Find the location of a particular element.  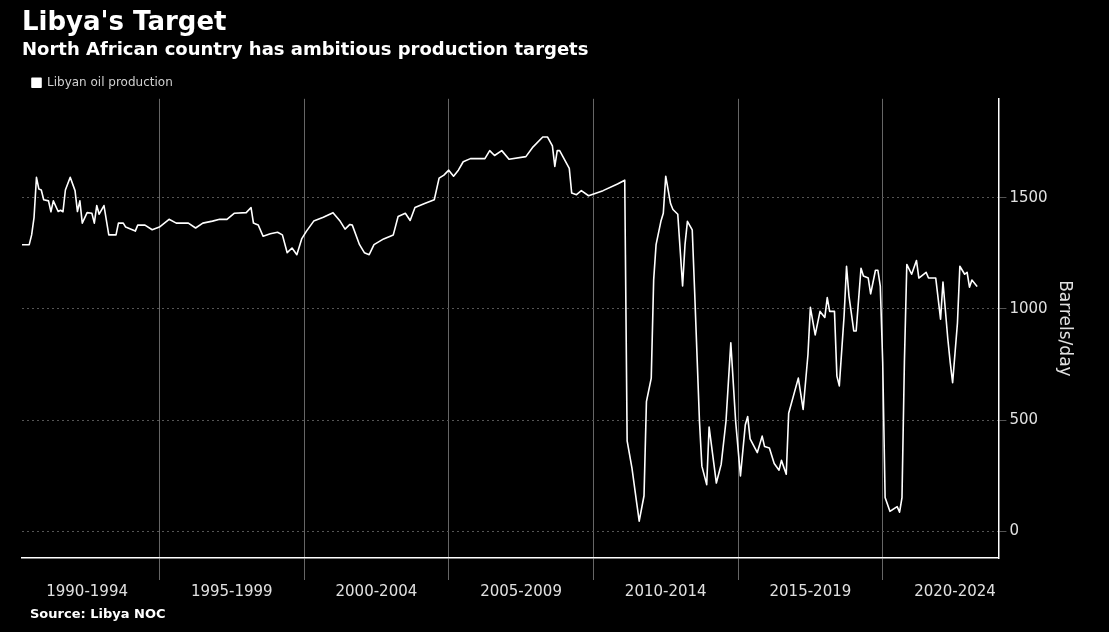

x-tick-label: 2010-2014 is located at coordinates (665, 590).